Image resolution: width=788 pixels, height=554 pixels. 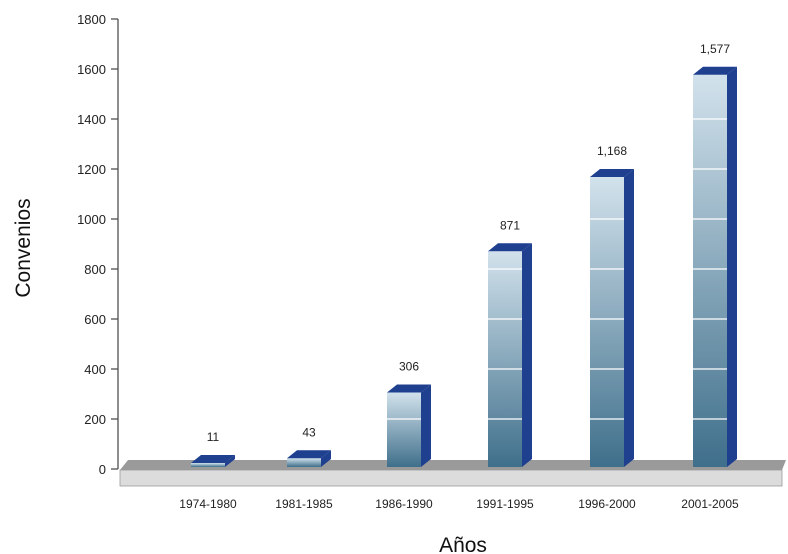 I want to click on y-tick-label: 200, so click(x=95, y=419).